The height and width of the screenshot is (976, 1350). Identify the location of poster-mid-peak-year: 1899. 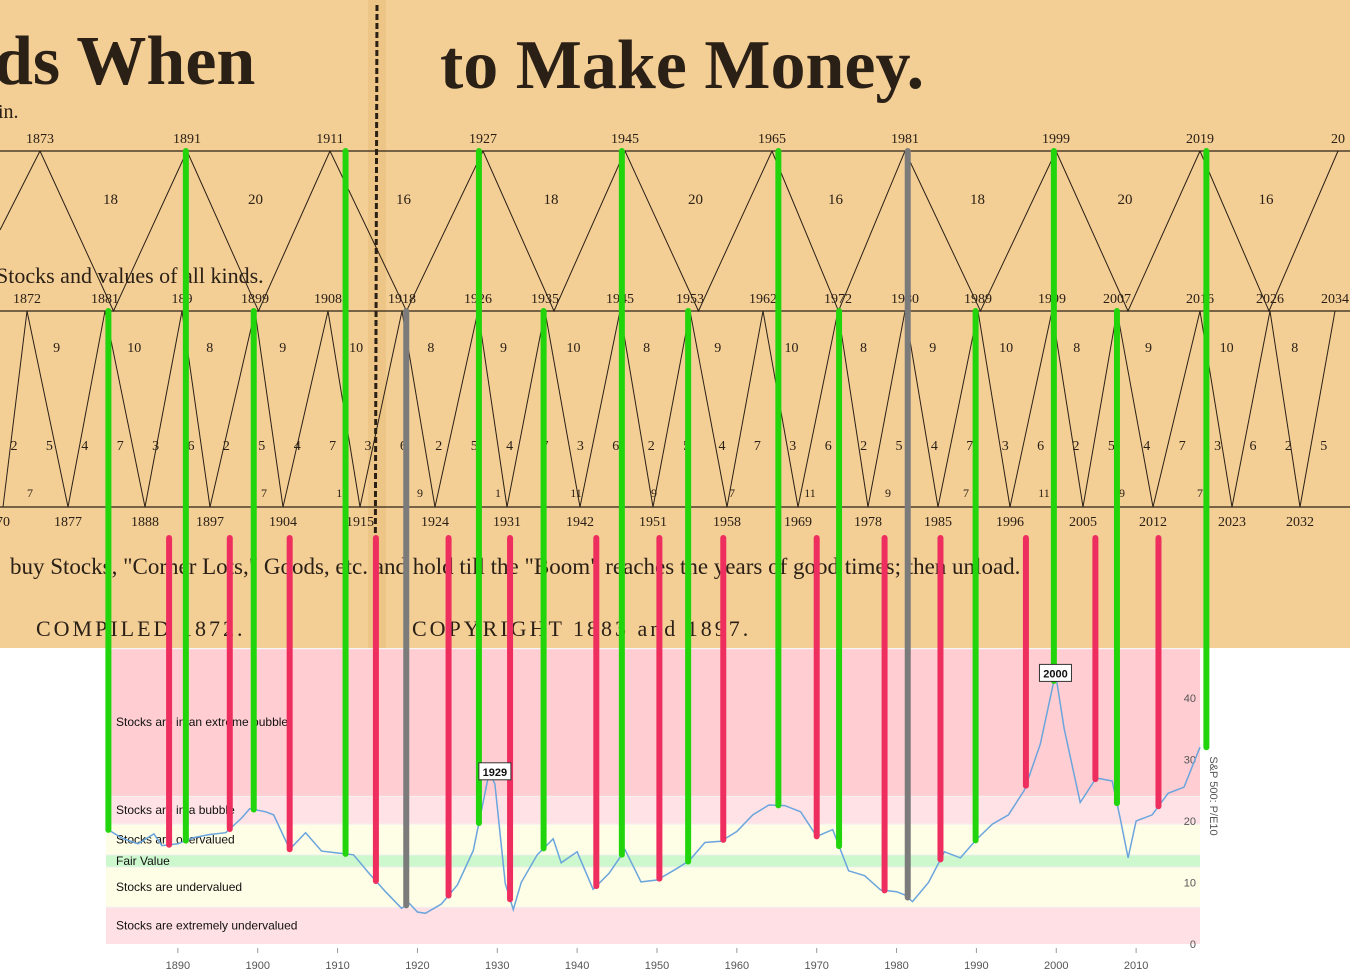
(255, 299).